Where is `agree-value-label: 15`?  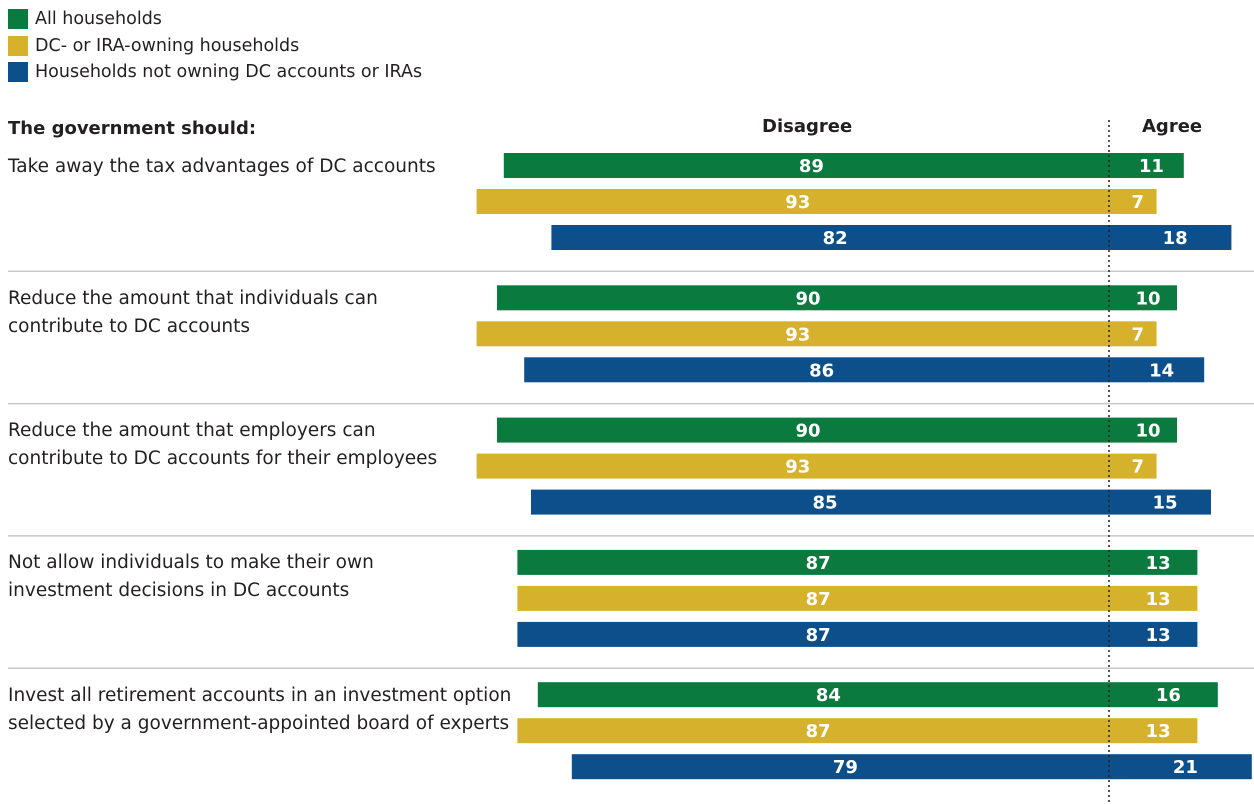 agree-value-label: 15 is located at coordinates (1164, 503).